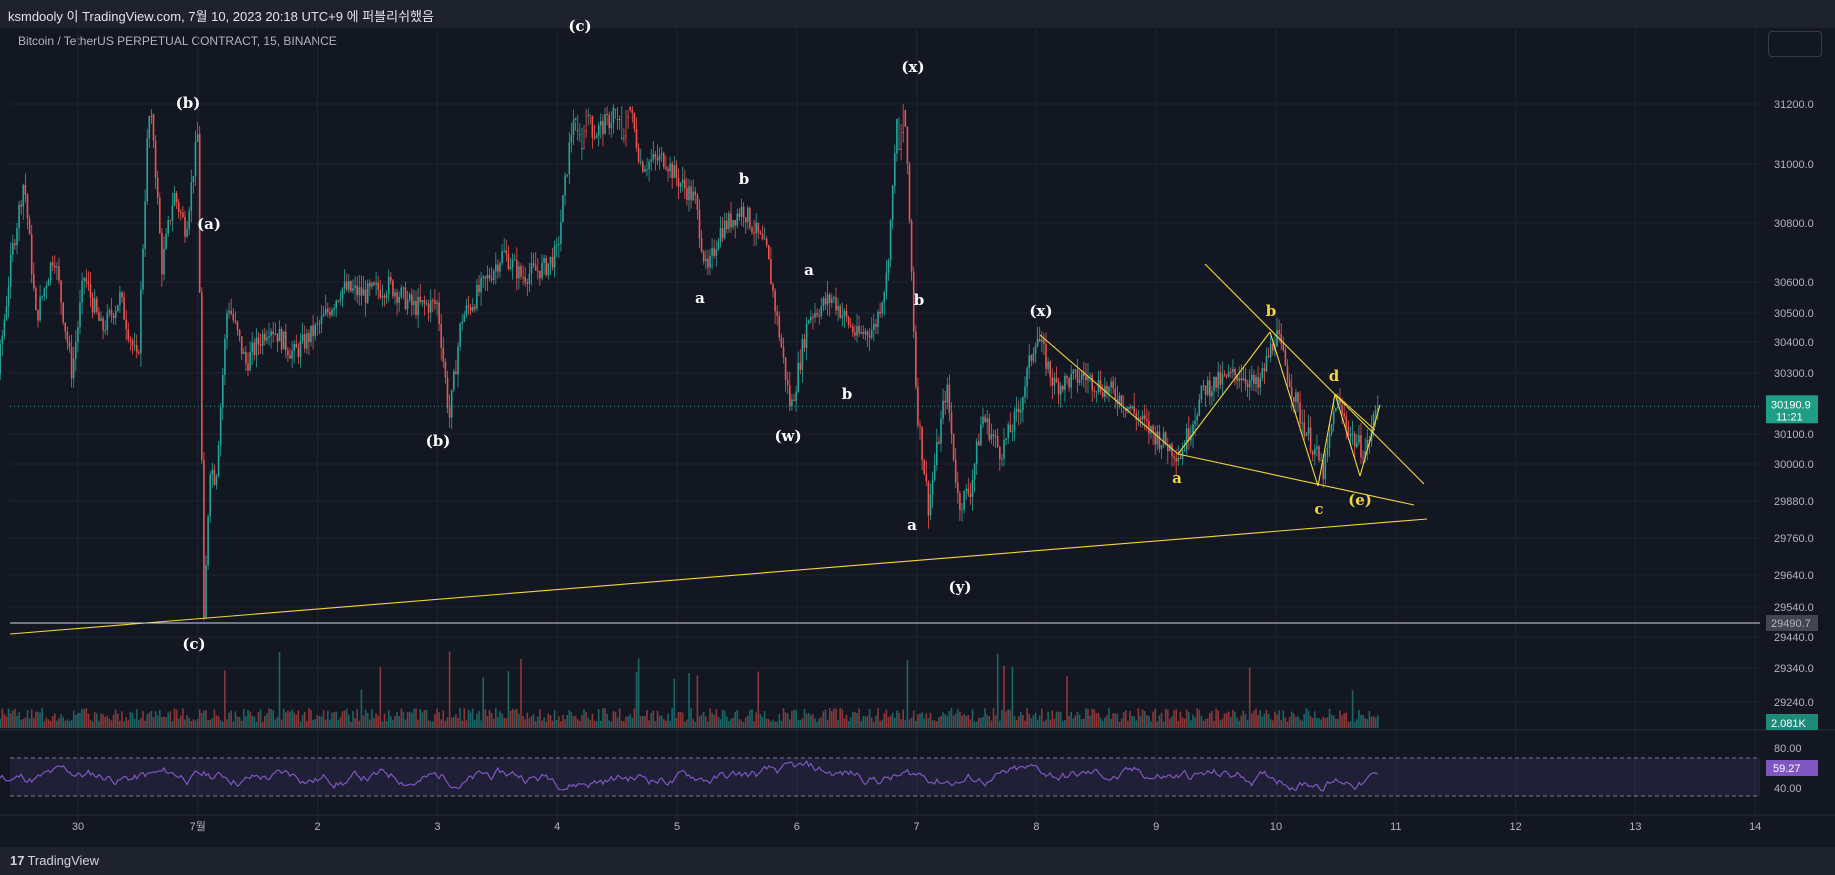 This screenshot has width=1835, height=875. Describe the element at coordinates (1794, 638) in the screenshot. I see `price-tick-label: 29440.0` at that location.